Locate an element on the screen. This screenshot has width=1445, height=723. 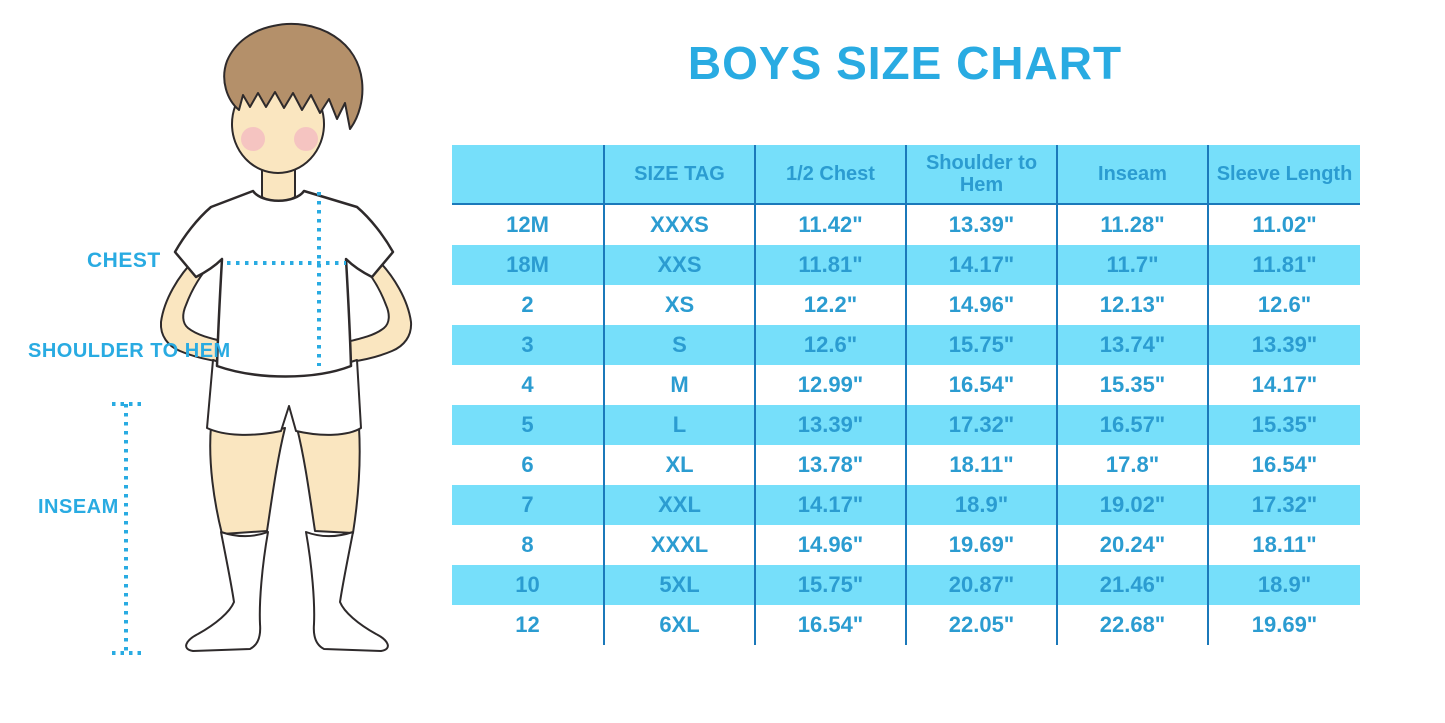
size-label-cell: 7 is located at coordinates (527, 505).